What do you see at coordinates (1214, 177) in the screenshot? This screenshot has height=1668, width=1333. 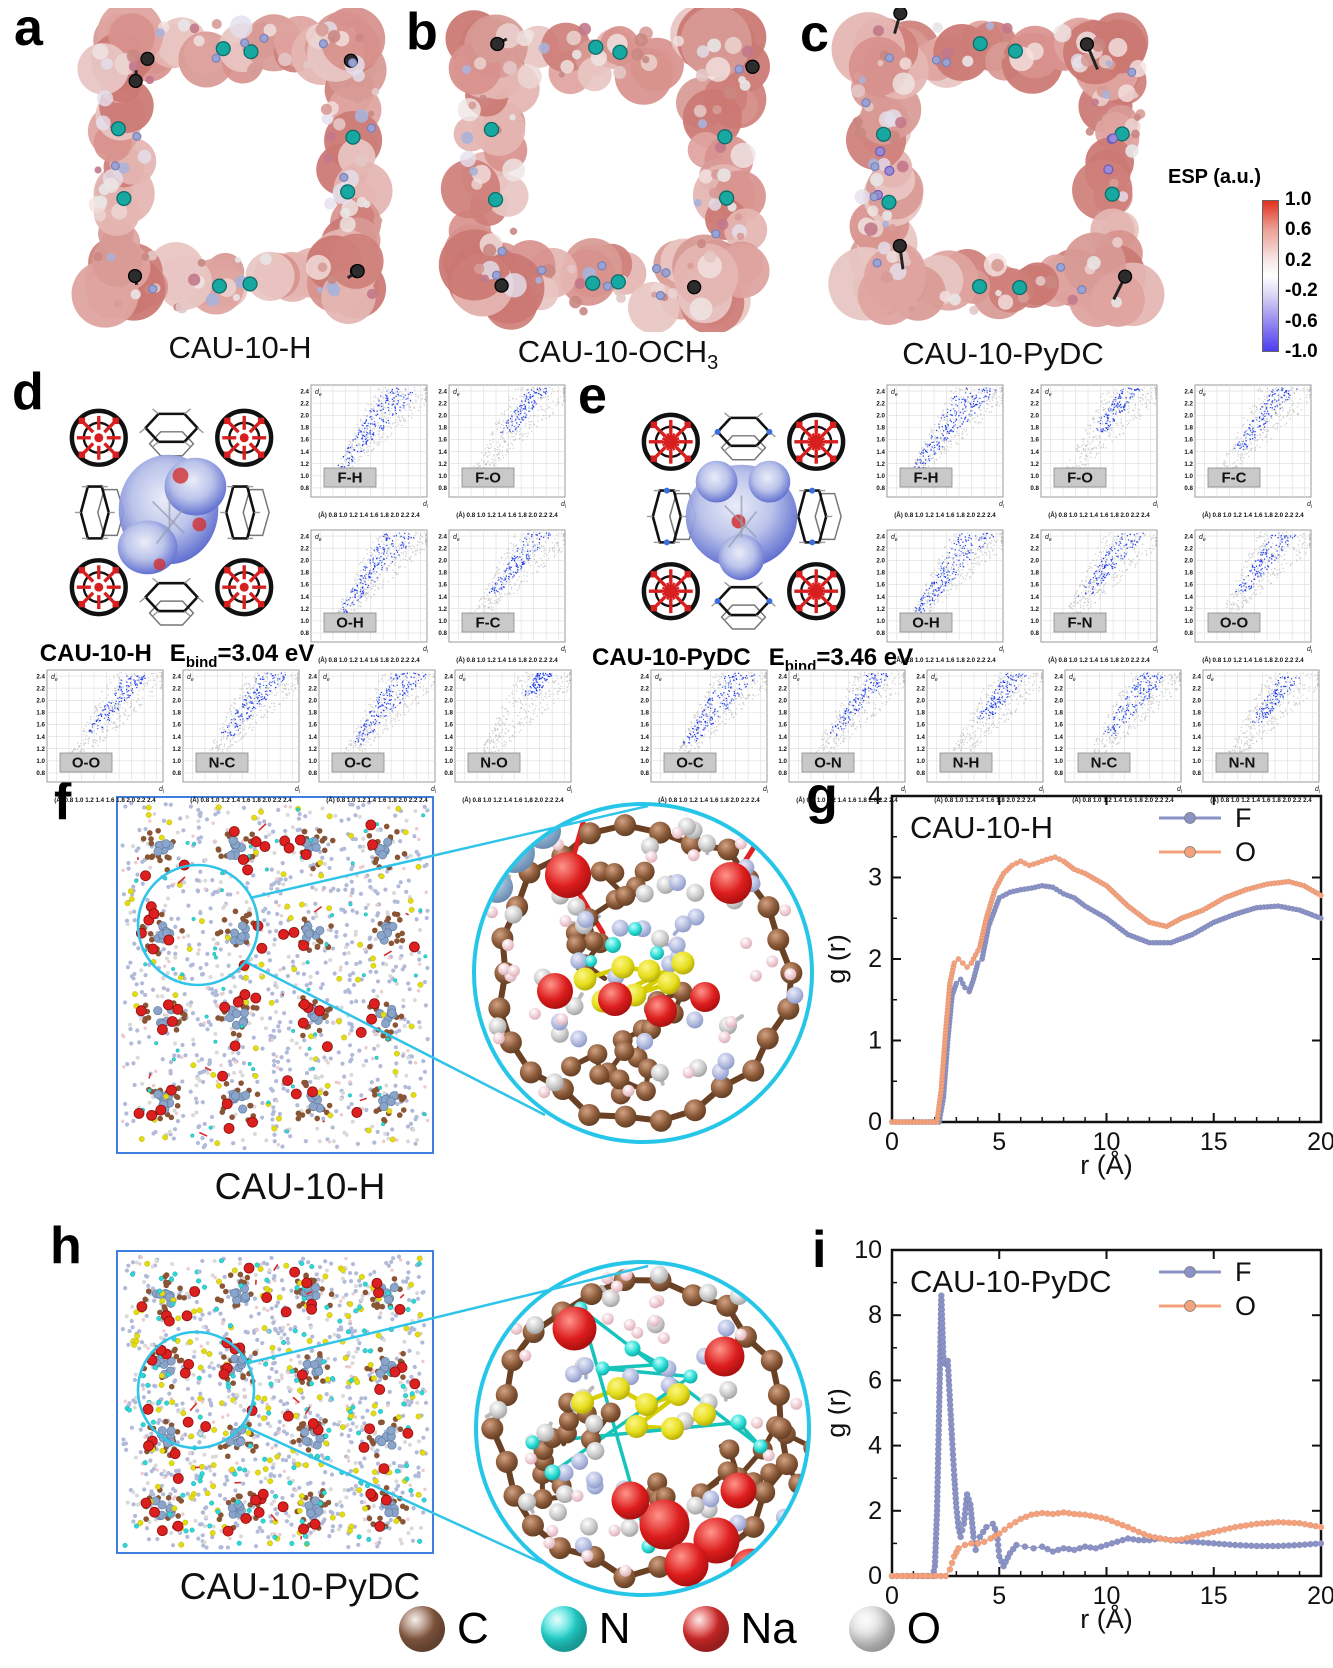 I see `colorbar-title: ESP (a.u.)` at bounding box center [1214, 177].